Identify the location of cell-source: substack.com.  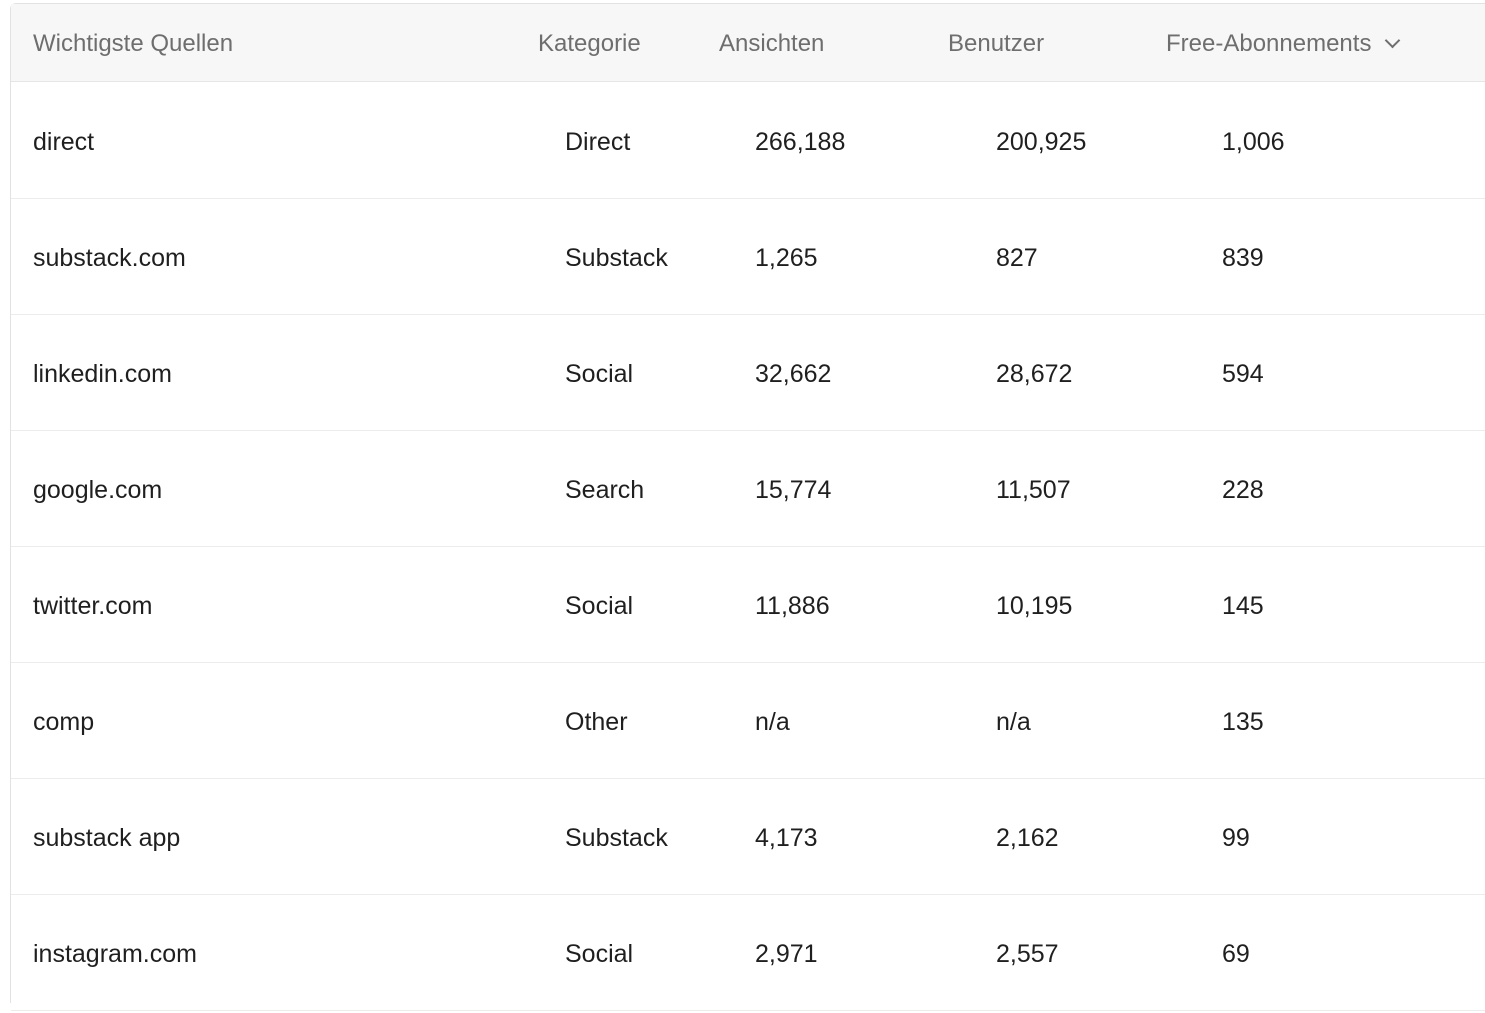
(109, 258).